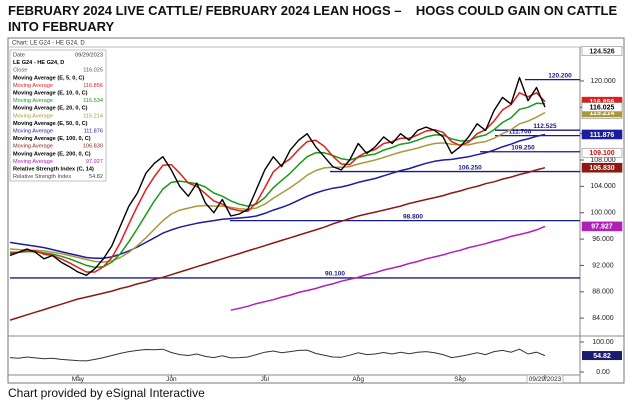 The height and width of the screenshot is (405, 637). I want to click on y-tick-label: 100.000, so click(602, 213).